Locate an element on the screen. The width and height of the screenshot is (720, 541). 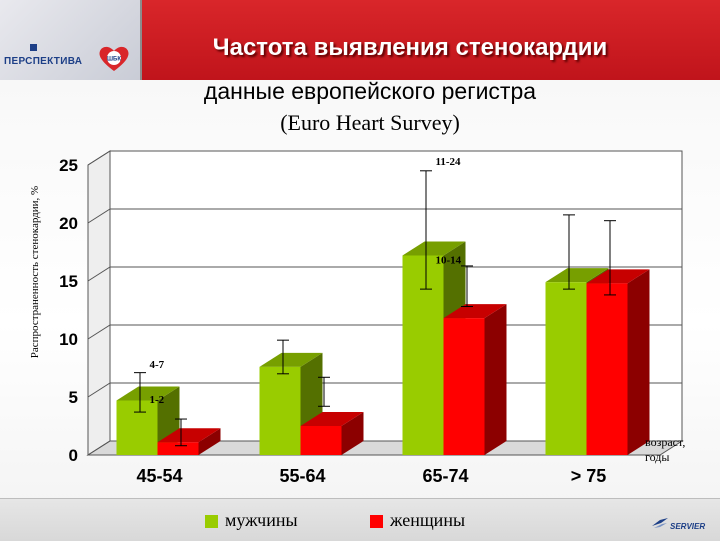
servier-logo: SERVIER is located at coordinates (681, 525).